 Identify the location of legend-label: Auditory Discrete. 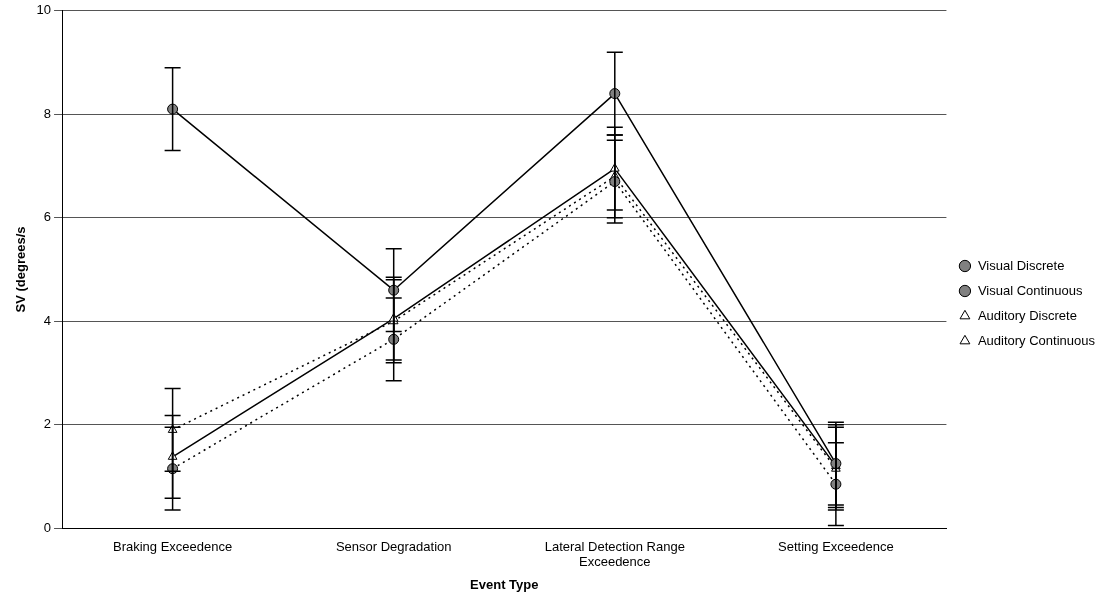
(1027, 315).